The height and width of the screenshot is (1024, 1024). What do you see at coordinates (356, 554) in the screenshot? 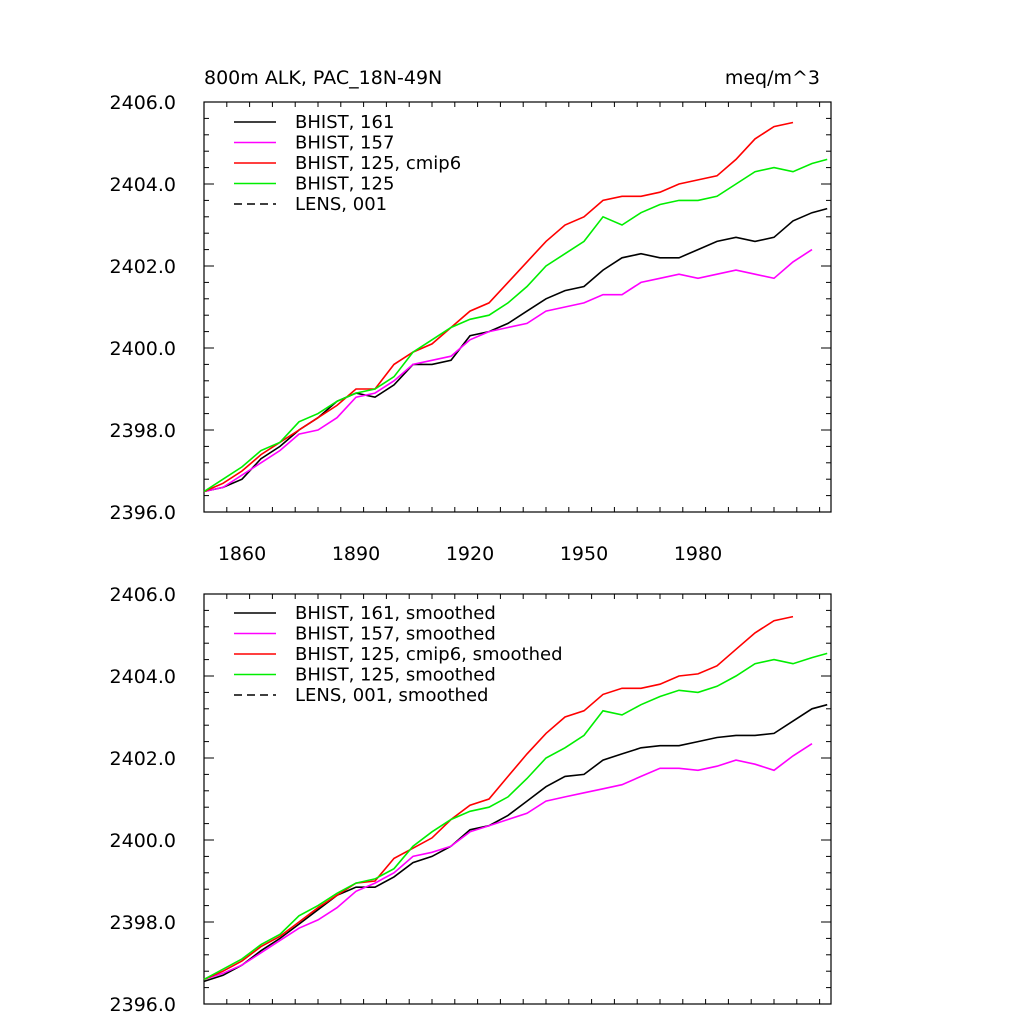
I see `top-x-tick-label: 1890` at bounding box center [356, 554].